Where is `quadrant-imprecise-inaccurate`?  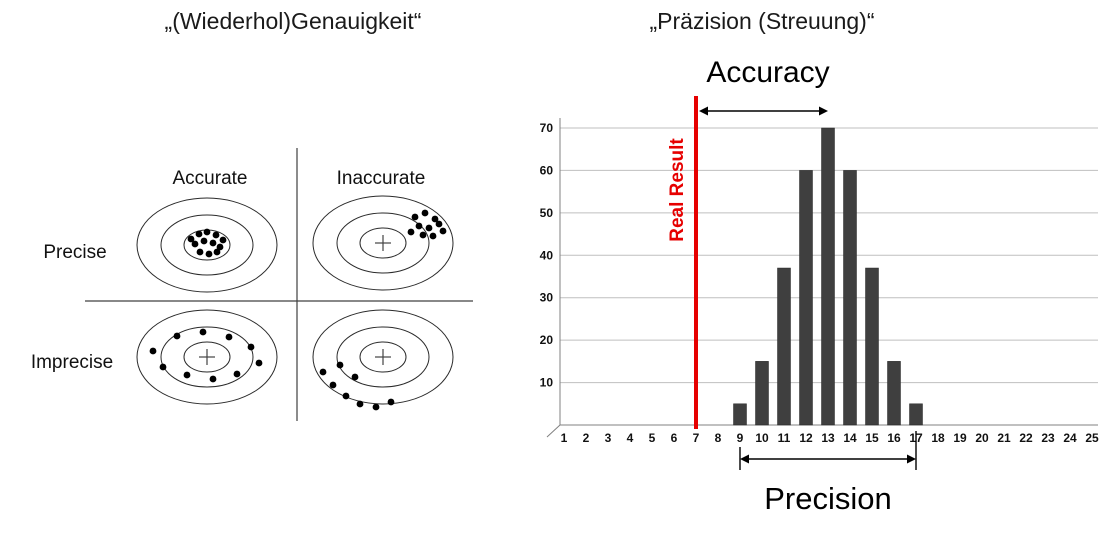 quadrant-imprecise-inaccurate is located at coordinates (383, 360).